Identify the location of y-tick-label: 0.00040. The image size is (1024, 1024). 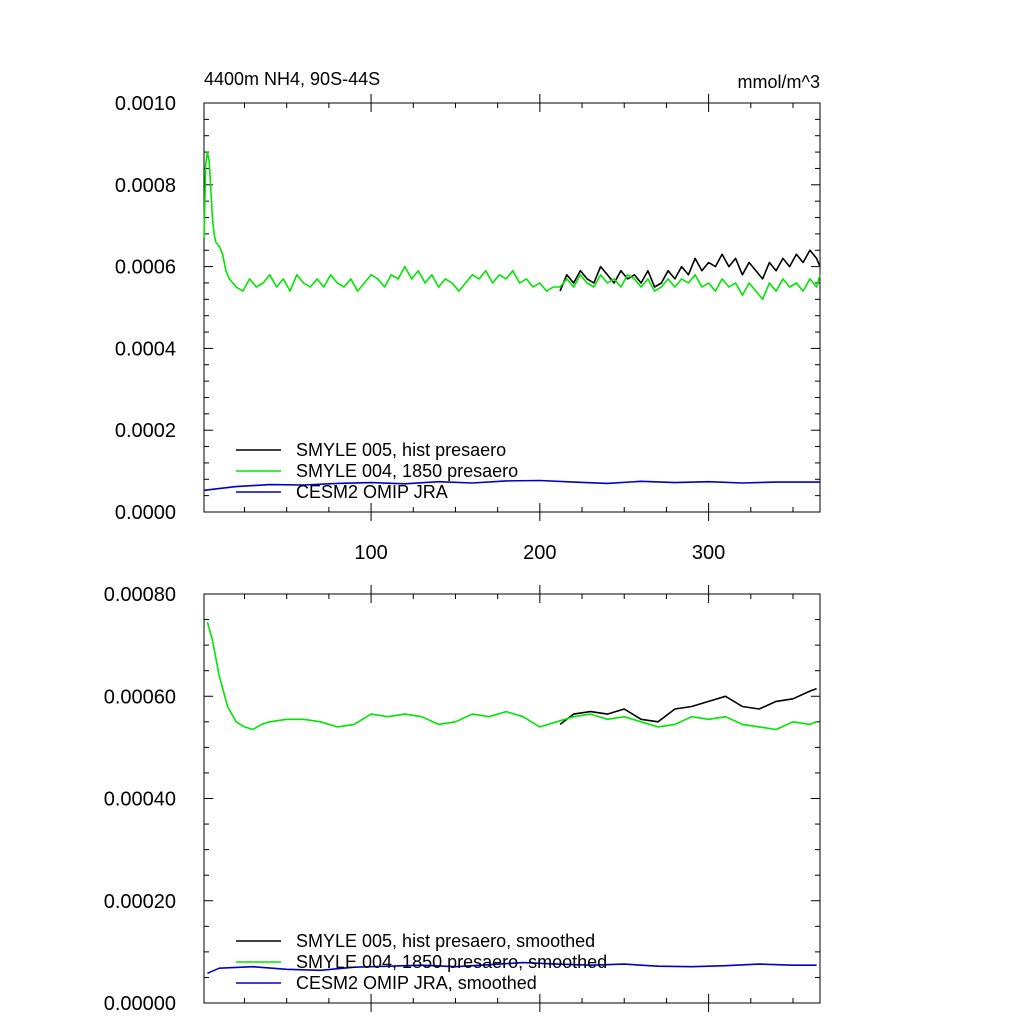
(140, 800).